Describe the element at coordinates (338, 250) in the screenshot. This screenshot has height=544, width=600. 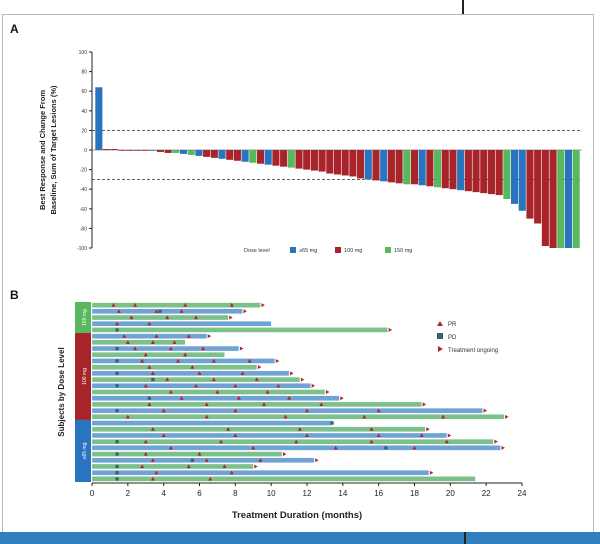
I see `legend-swatch` at that location.